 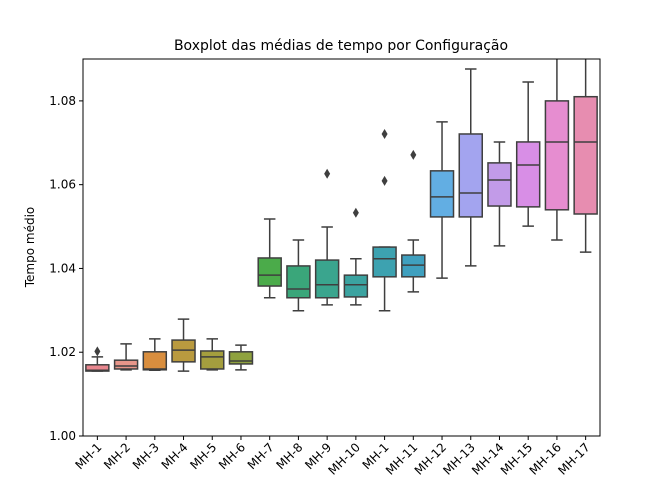 What do you see at coordinates (289, 456) in the screenshot?
I see `x-tick-label: MH-8` at bounding box center [289, 456].